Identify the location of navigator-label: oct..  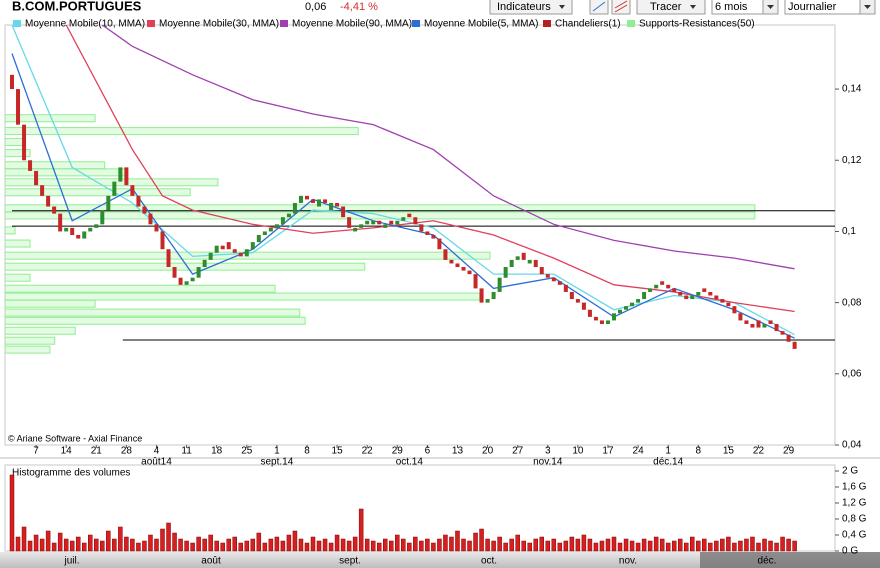
(489, 561).